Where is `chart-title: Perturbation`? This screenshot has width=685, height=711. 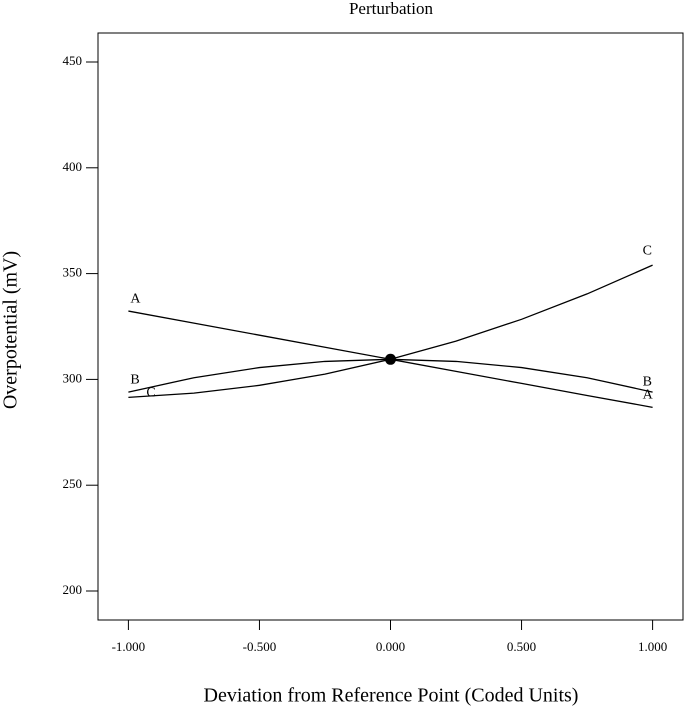 chart-title: Perturbation is located at coordinates (391, 9).